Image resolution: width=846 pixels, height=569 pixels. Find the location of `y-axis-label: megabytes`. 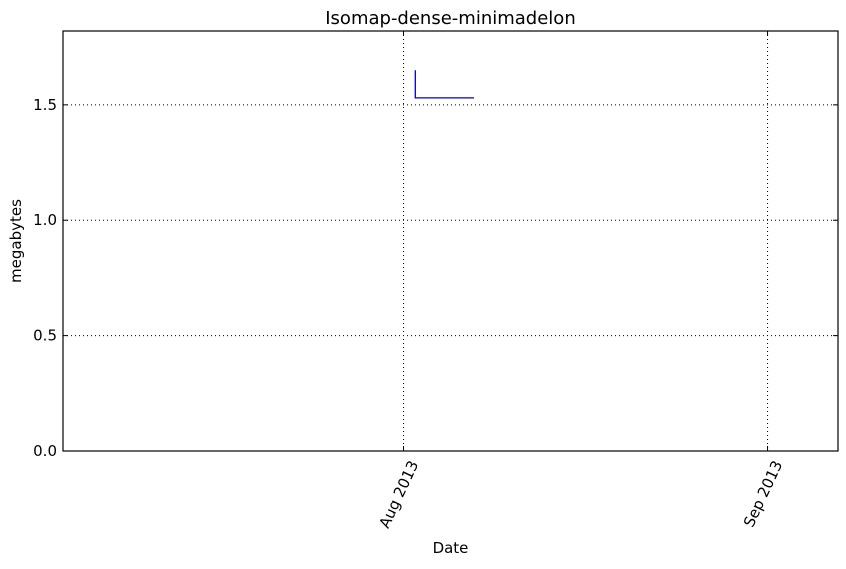

y-axis-label: megabytes is located at coordinates (16, 241).